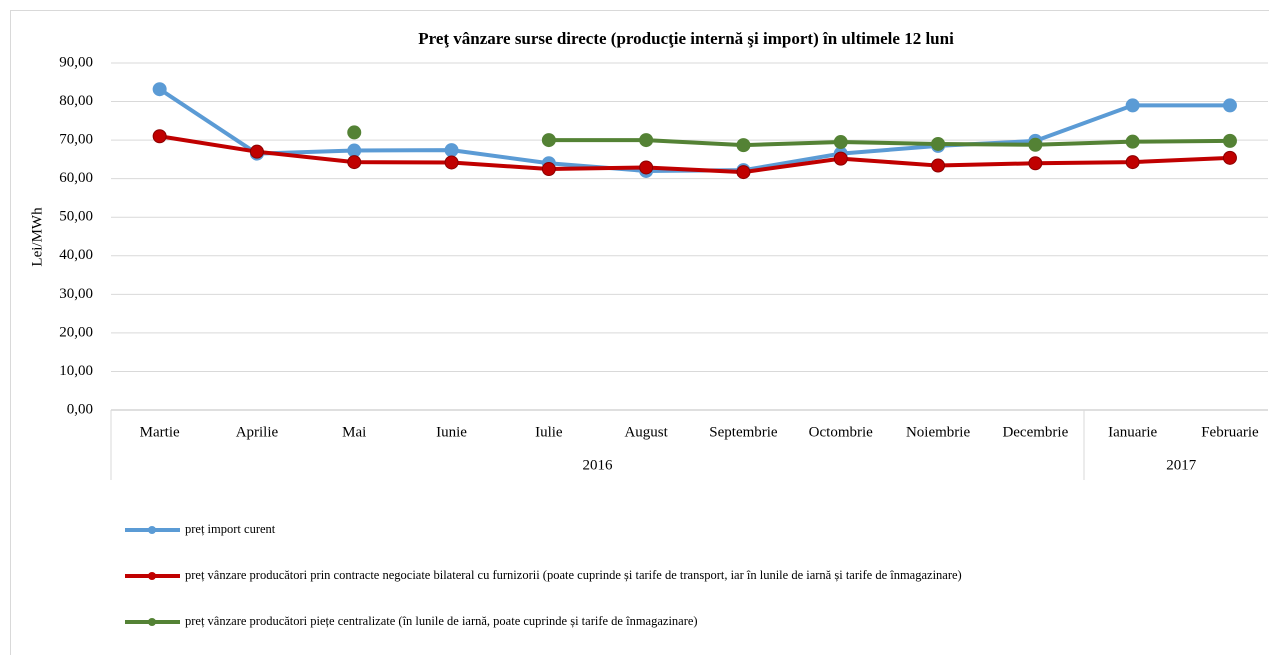 This screenshot has width=1269, height=655. I want to click on y-axis-label: Lei/MWh, so click(37, 237).